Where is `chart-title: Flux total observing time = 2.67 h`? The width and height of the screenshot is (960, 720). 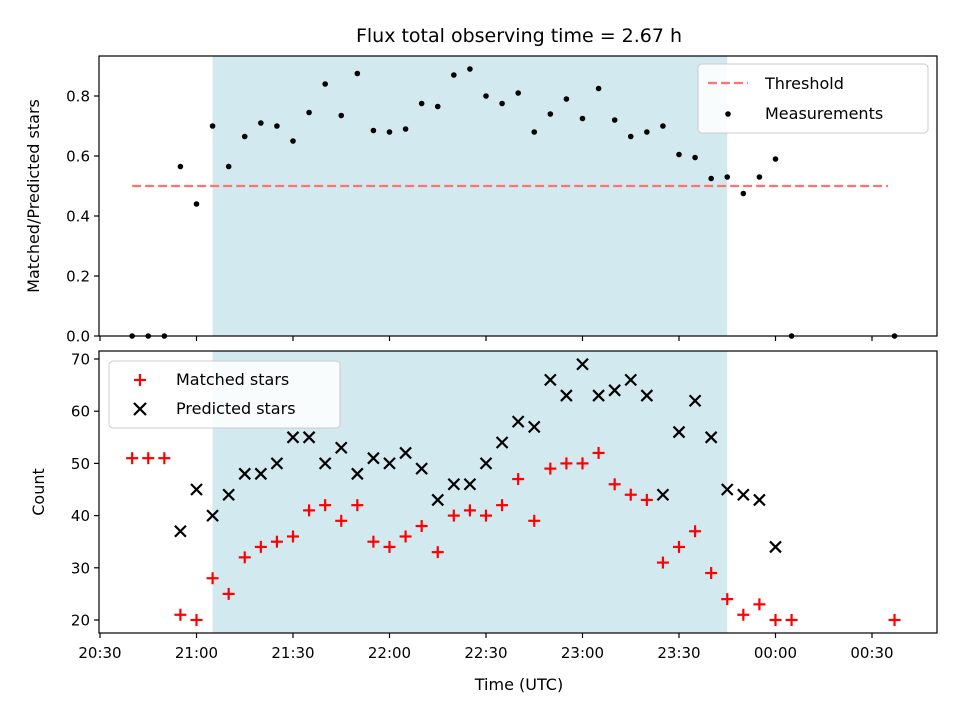
chart-title: Flux total observing time = 2.67 h is located at coordinates (519, 36).